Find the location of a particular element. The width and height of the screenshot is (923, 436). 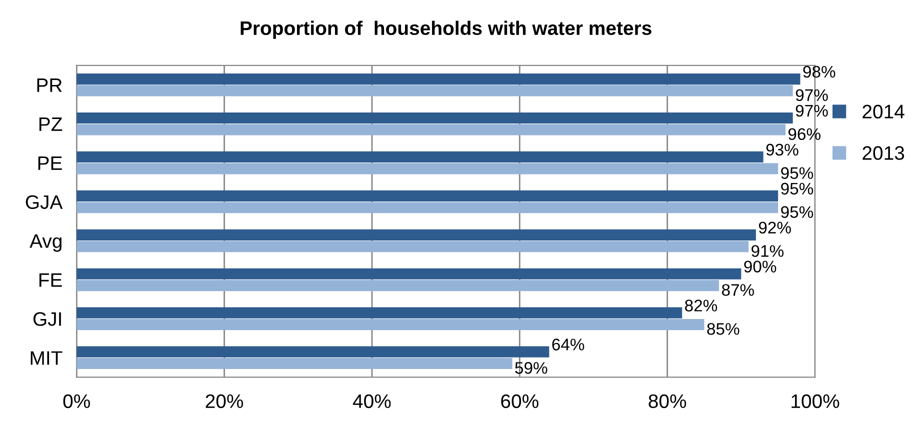

x-tick-label: 0% is located at coordinates (76, 401).